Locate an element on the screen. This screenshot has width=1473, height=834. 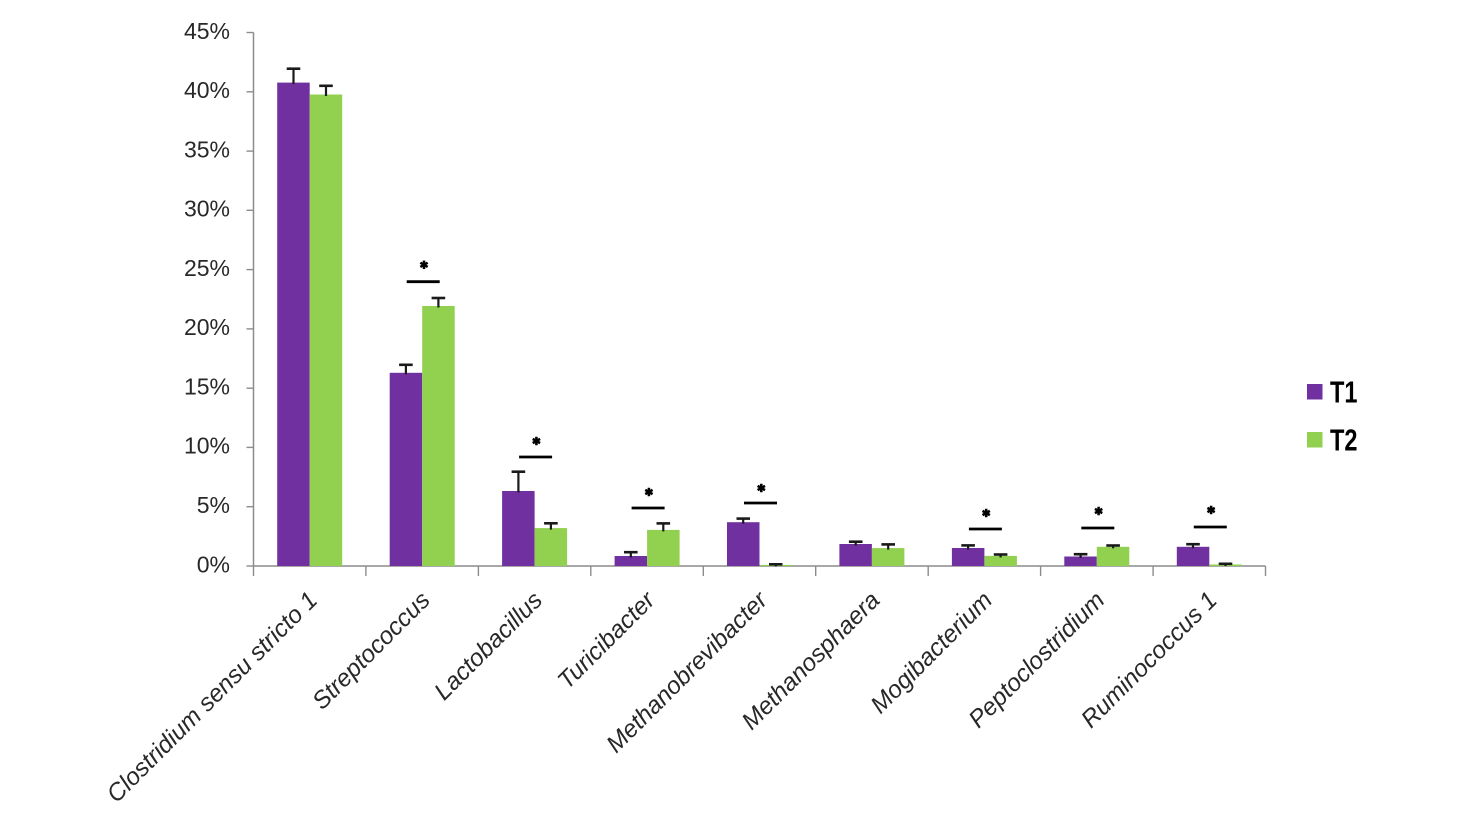
svg-text: 25% is located at coordinates (207, 268).